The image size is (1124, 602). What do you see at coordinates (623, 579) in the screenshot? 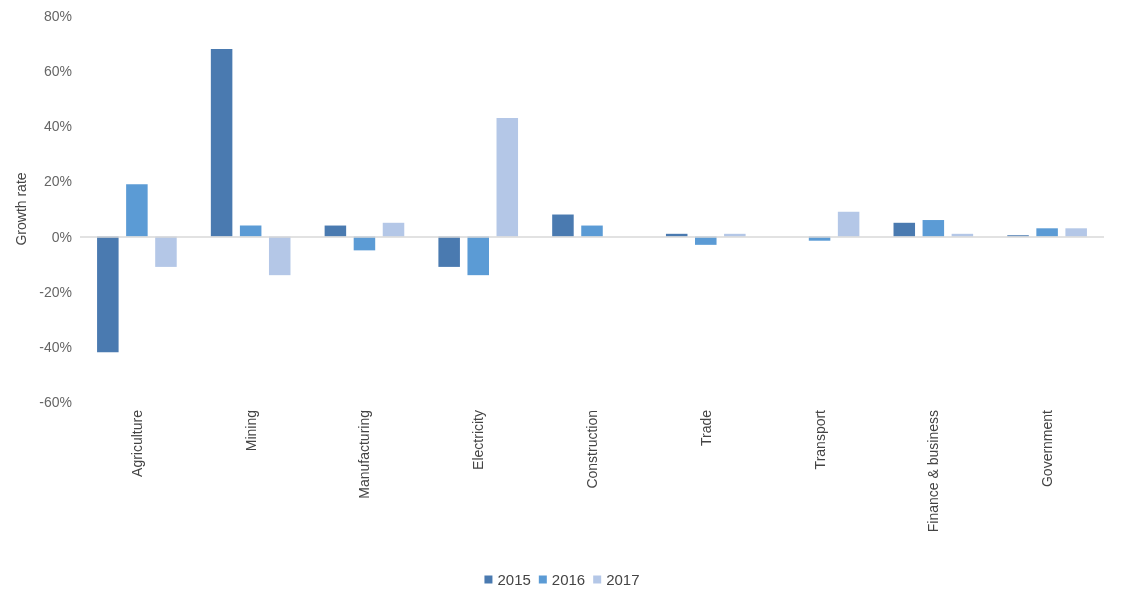
I see `legend-label: 2017` at bounding box center [623, 579].